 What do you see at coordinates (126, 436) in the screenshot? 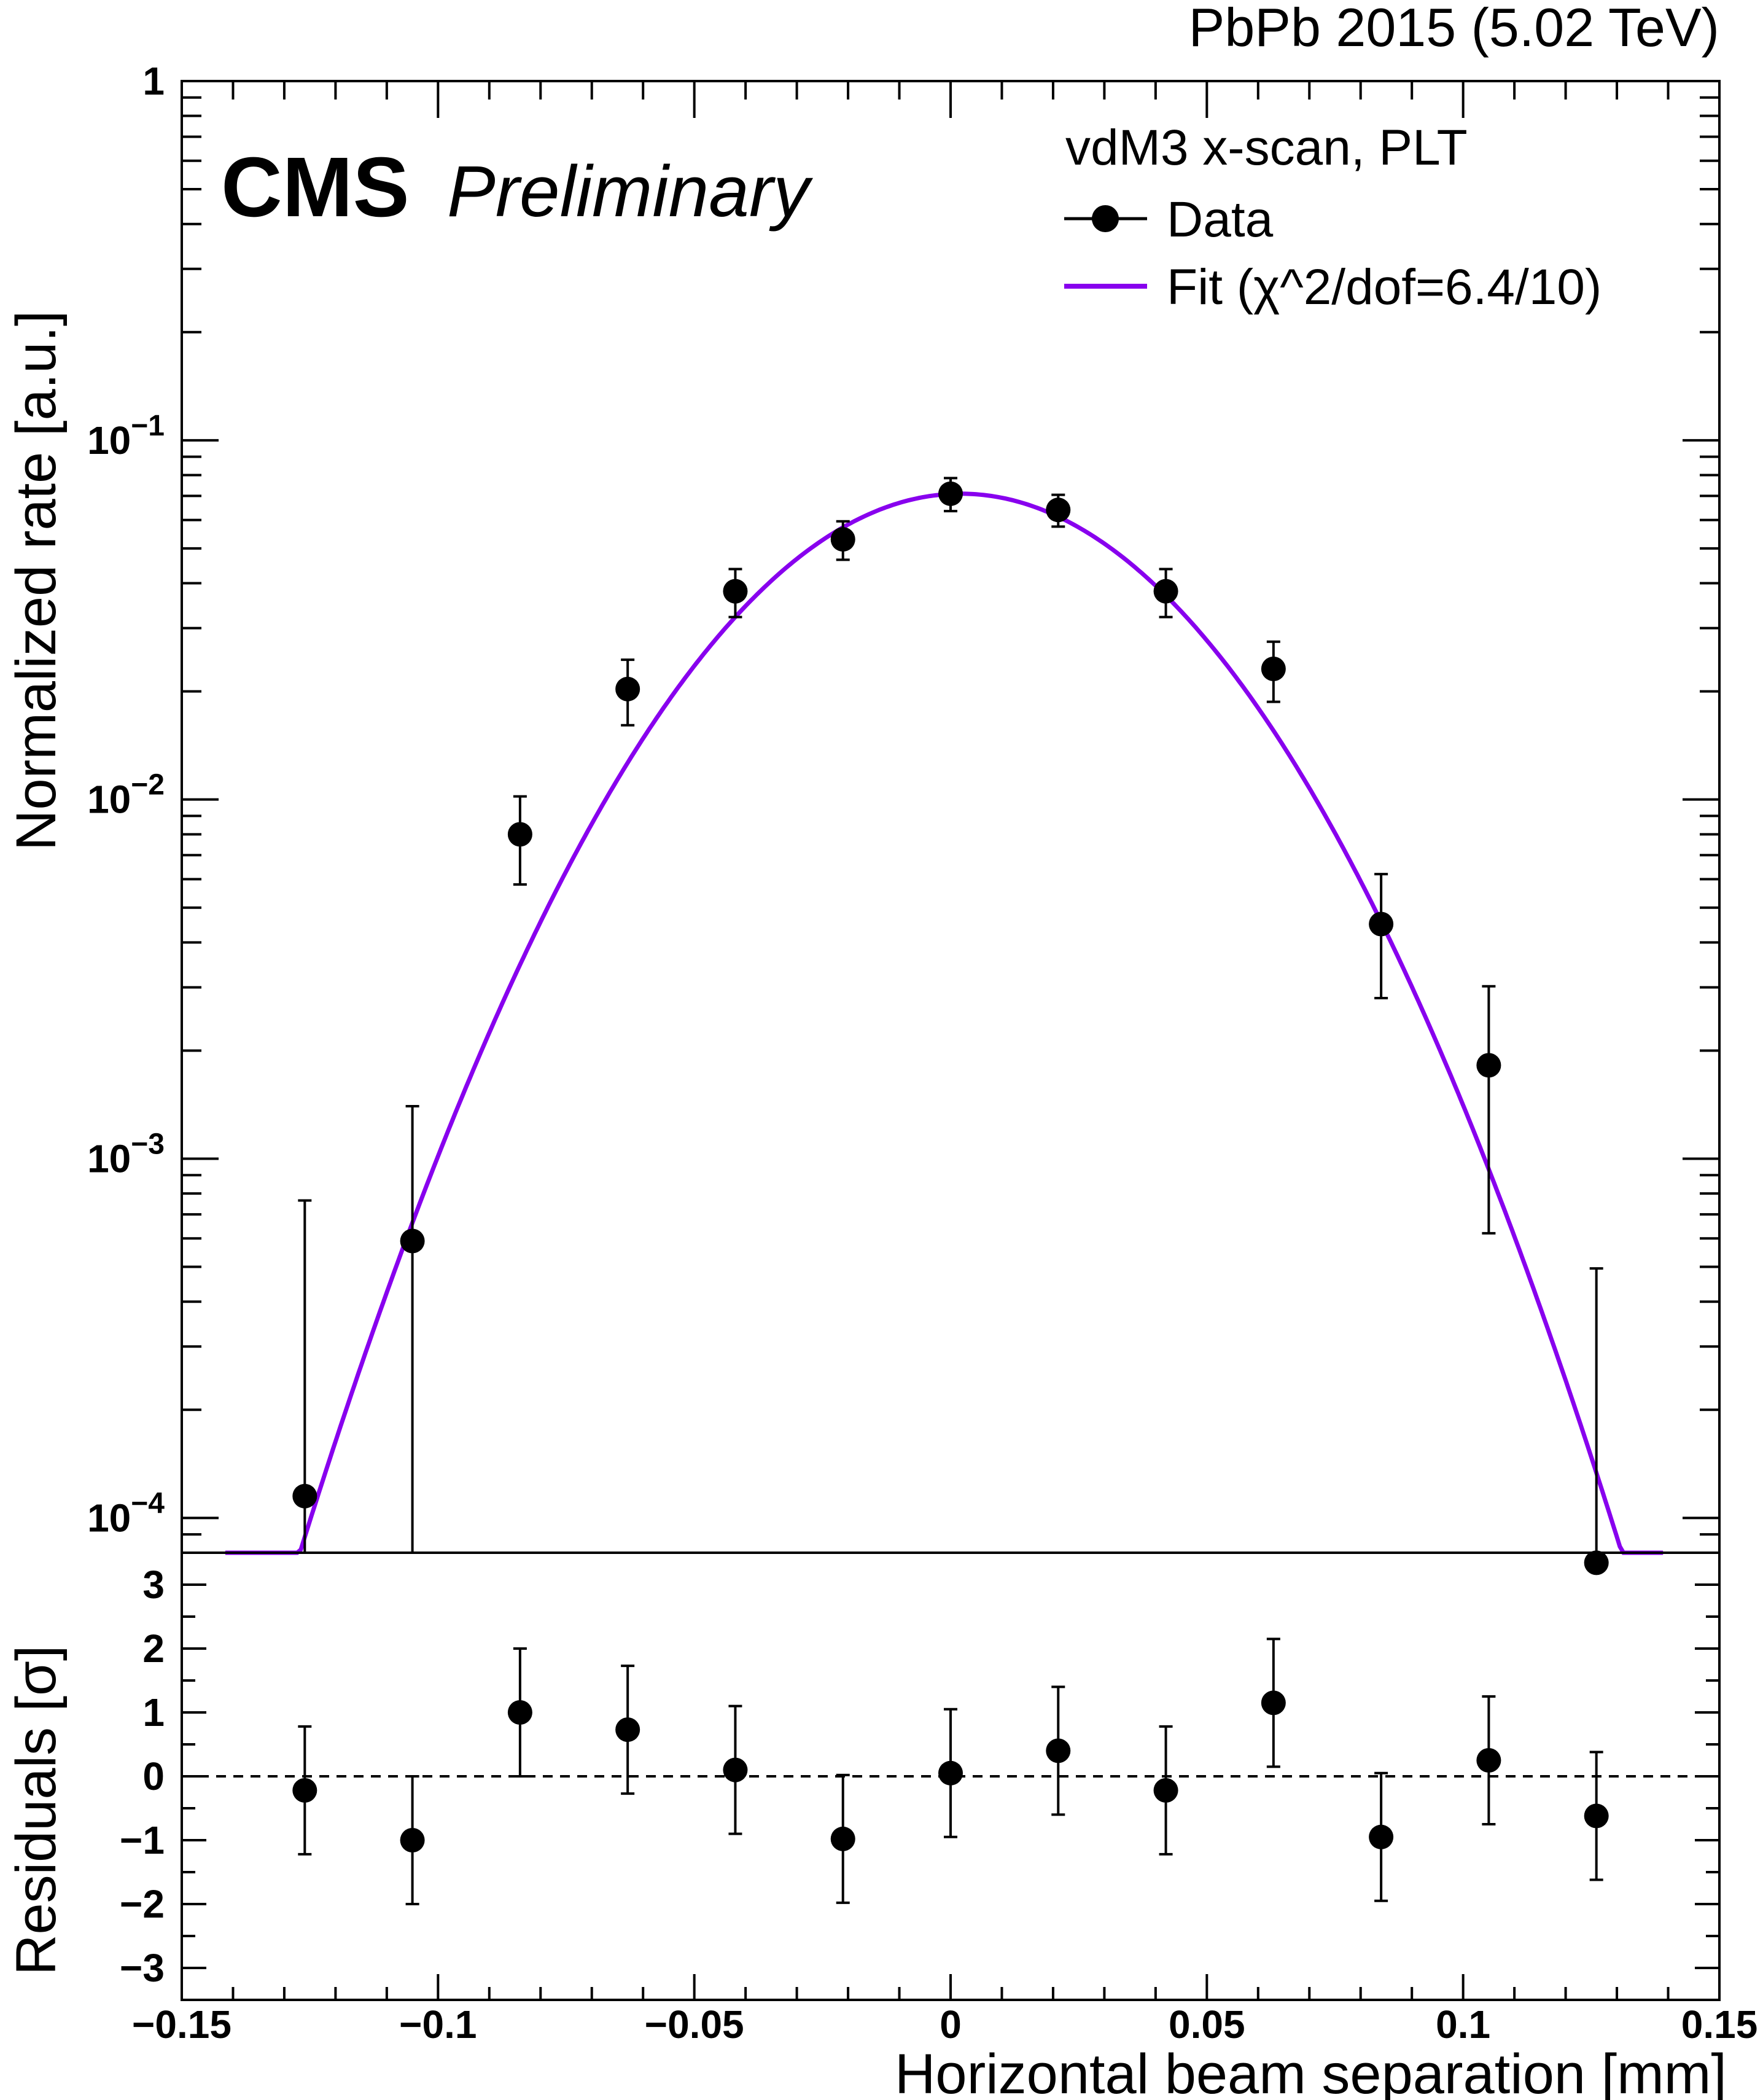
I see `y-tick-label: 10⁻¹` at bounding box center [126, 436].